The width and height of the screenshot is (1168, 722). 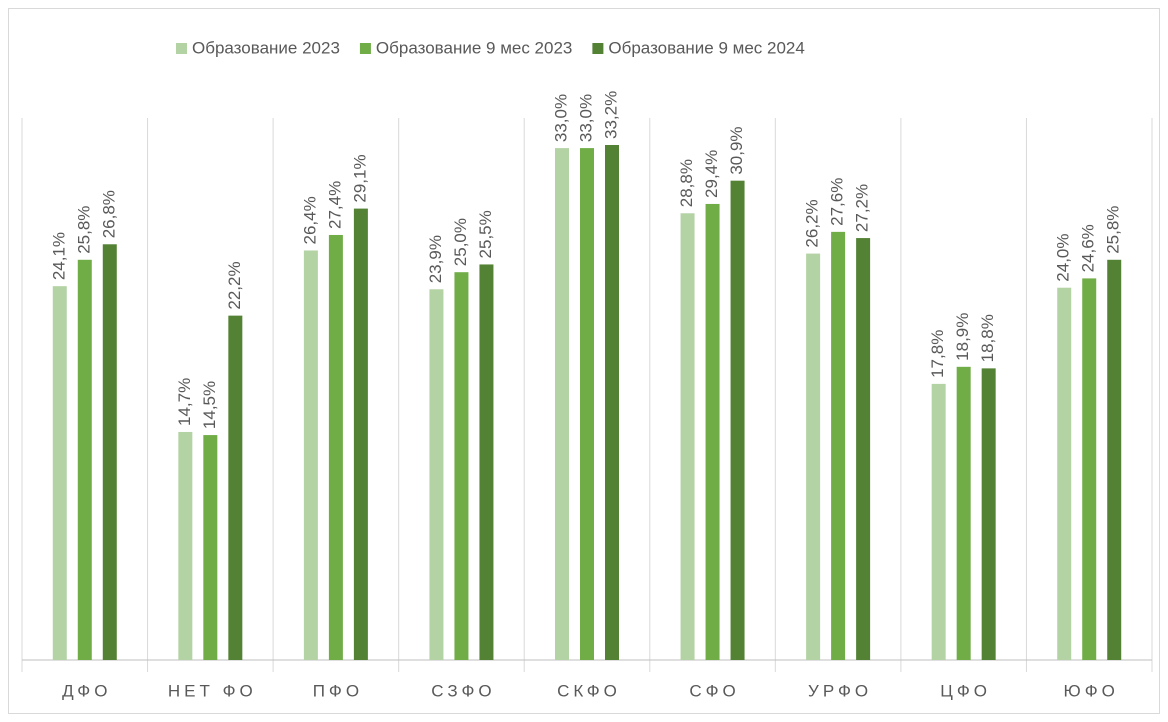 What do you see at coordinates (589, 690) in the screenshot?
I see `x-tick-label: СКФО` at bounding box center [589, 690].